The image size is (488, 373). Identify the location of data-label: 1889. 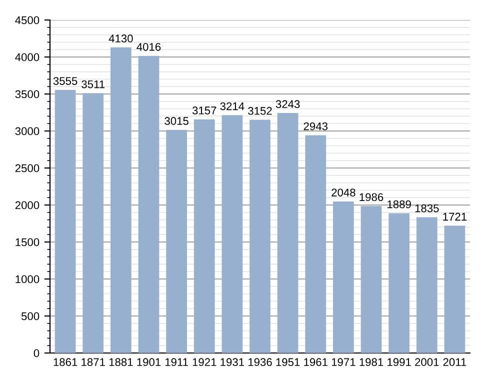
(399, 204).